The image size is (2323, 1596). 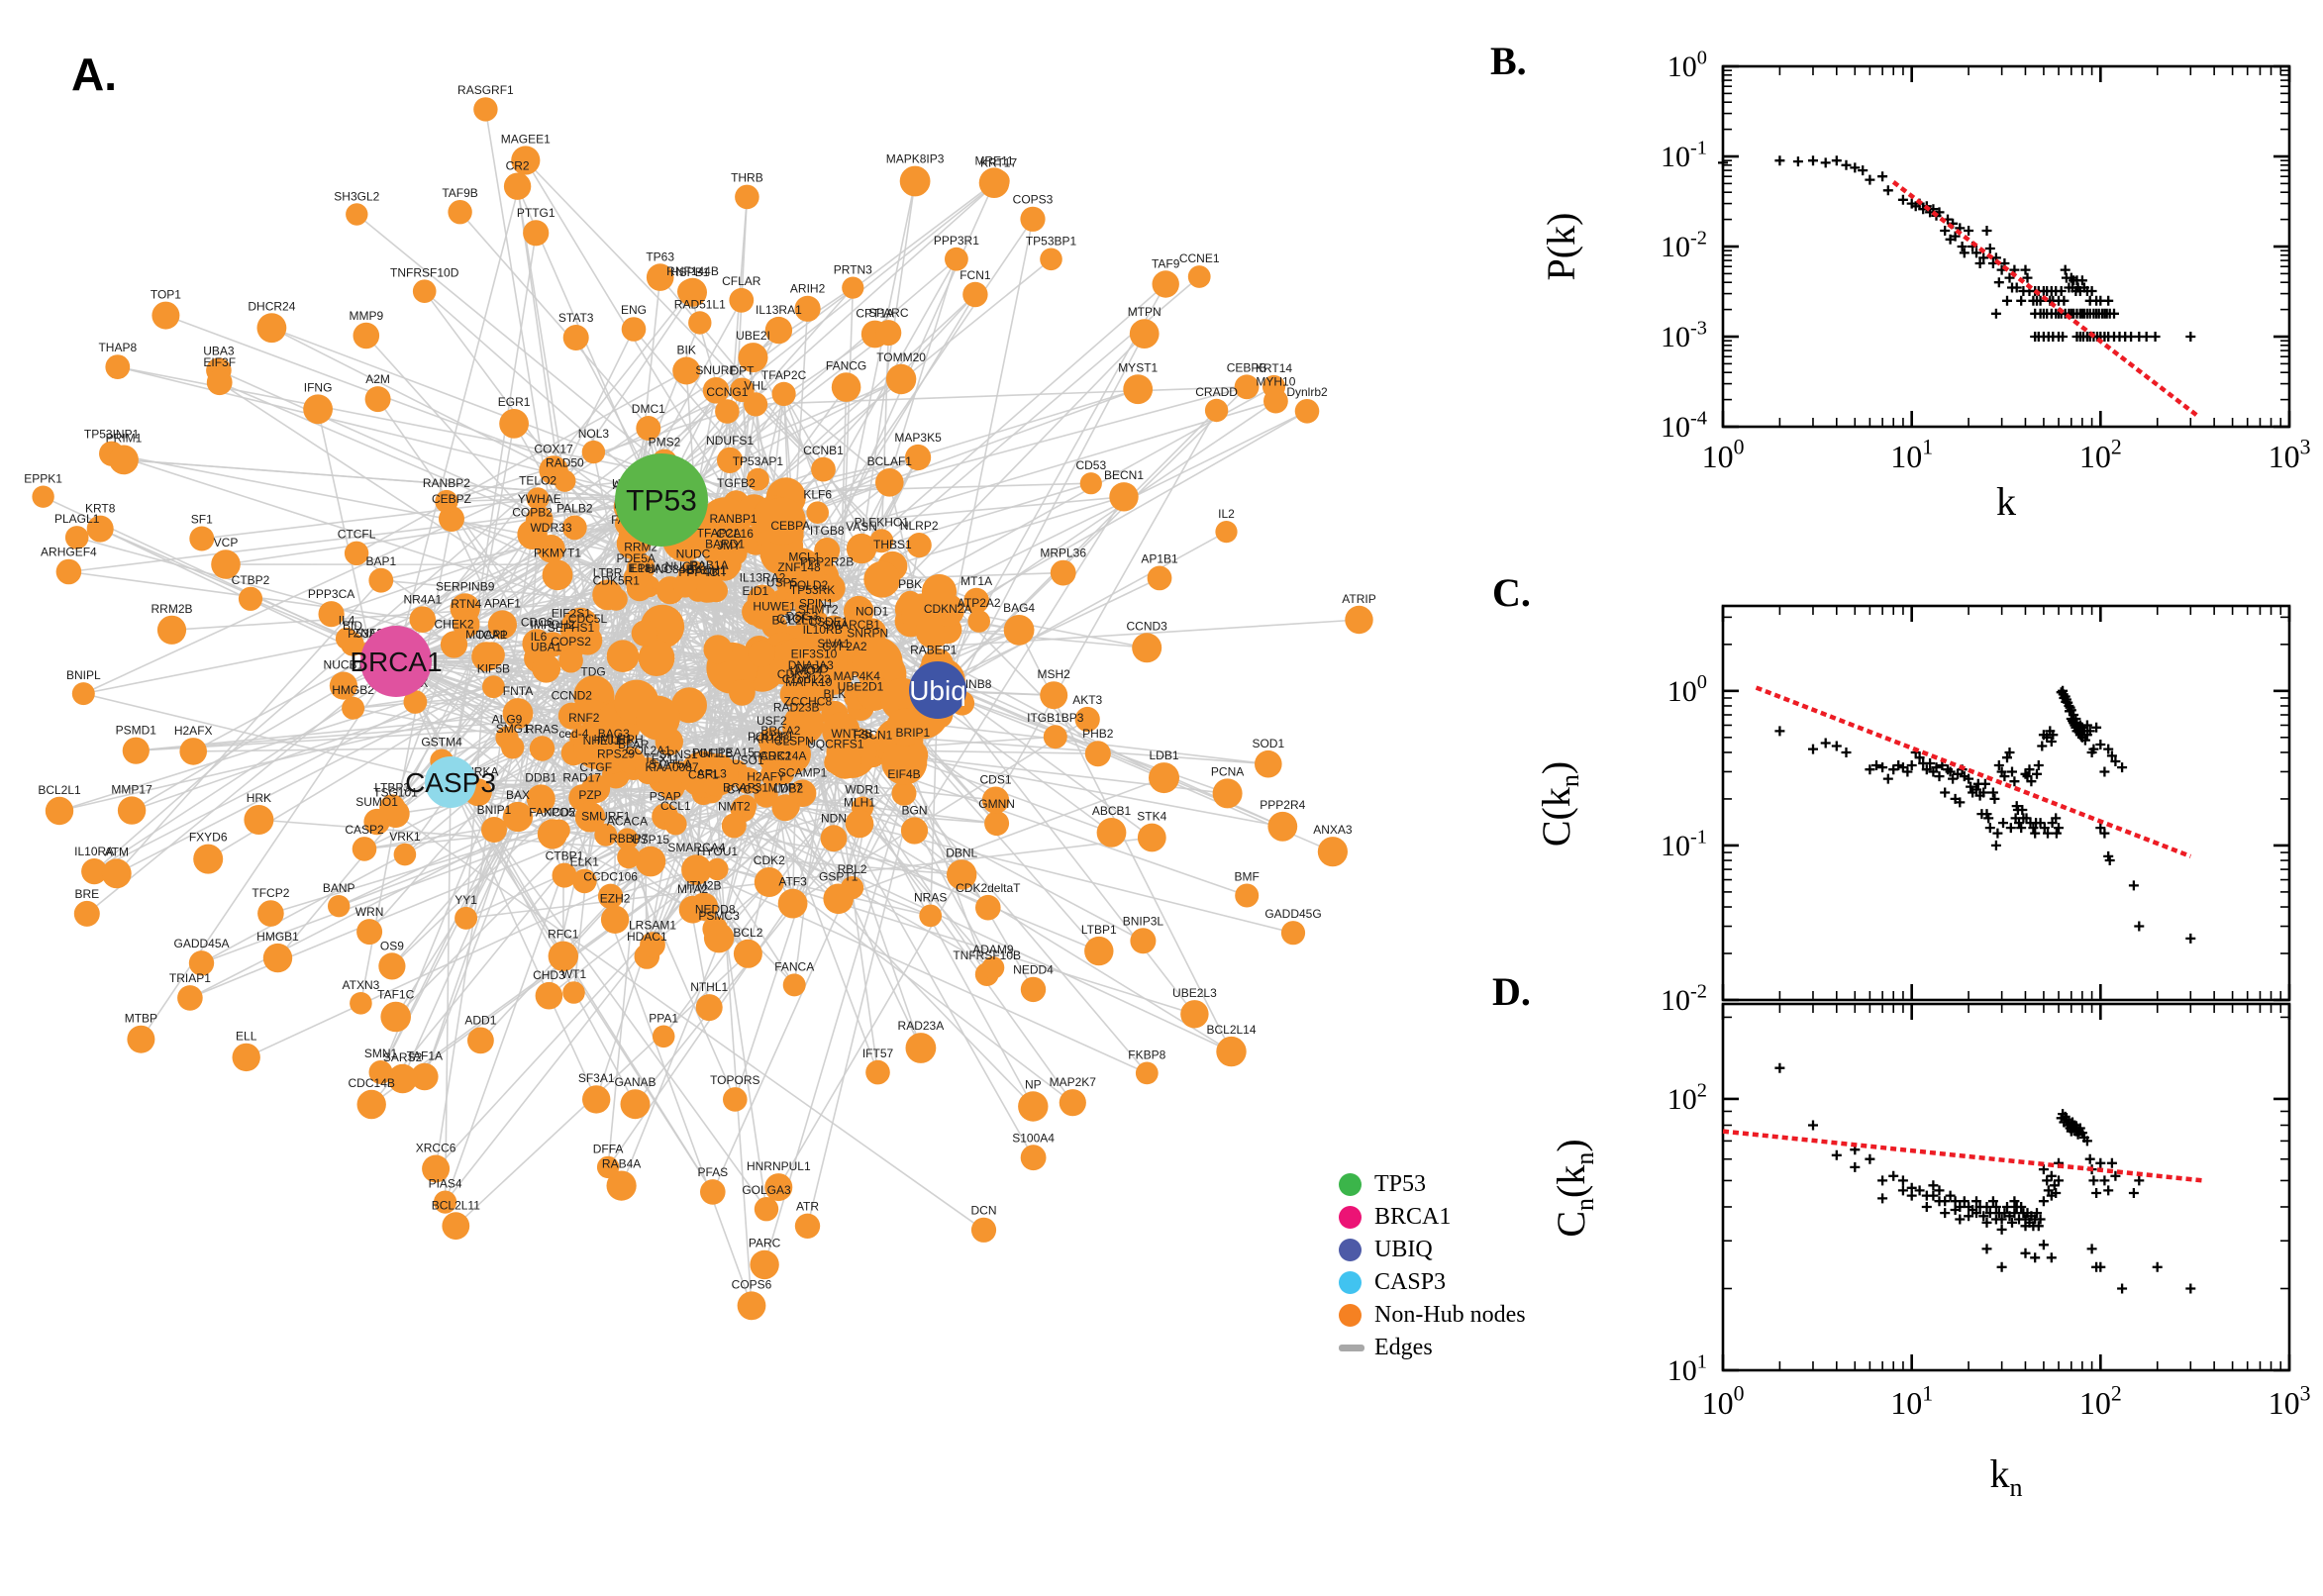 What do you see at coordinates (903, 774) in the screenshot?
I see `network-node-label: EIF4B` at bounding box center [903, 774].